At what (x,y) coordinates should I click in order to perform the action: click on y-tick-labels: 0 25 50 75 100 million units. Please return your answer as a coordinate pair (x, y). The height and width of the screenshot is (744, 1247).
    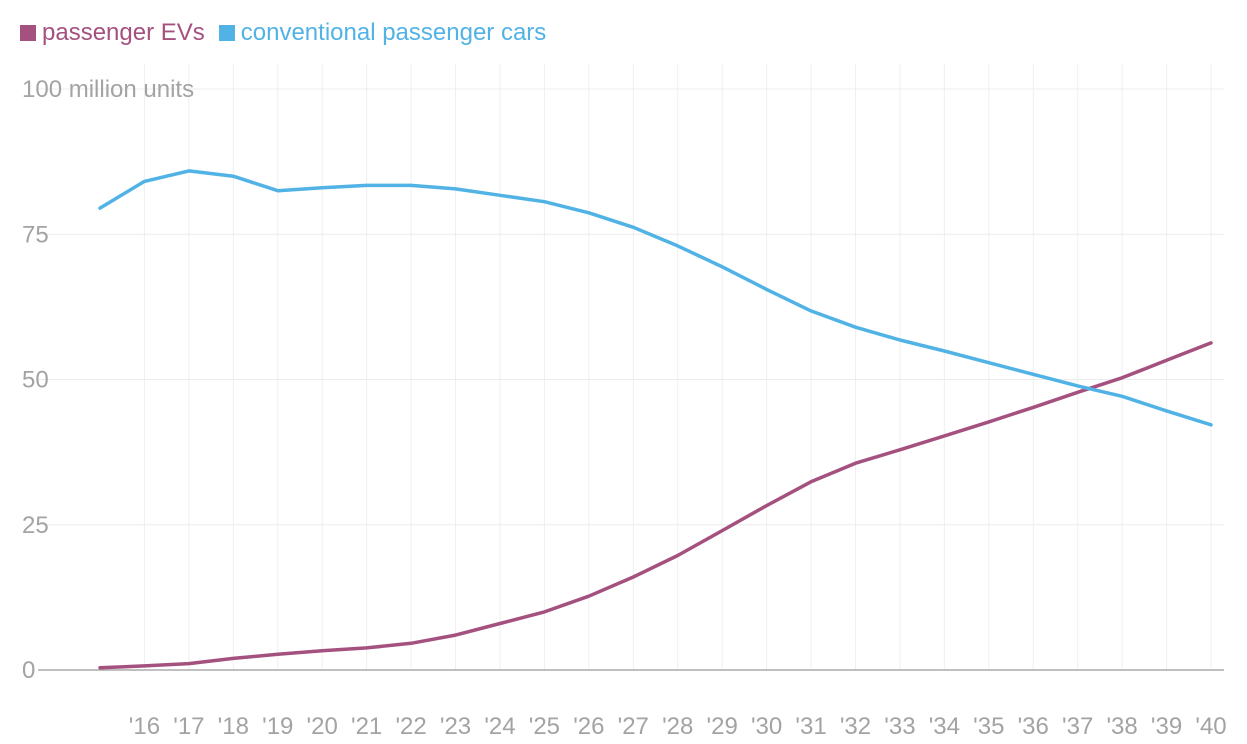
    Looking at the image, I should click on (108, 380).